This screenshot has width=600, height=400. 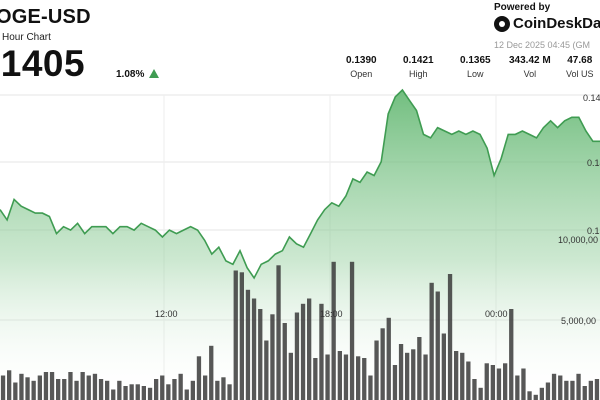 I want to click on stat-high: 0.1421 High, so click(x=418, y=67).